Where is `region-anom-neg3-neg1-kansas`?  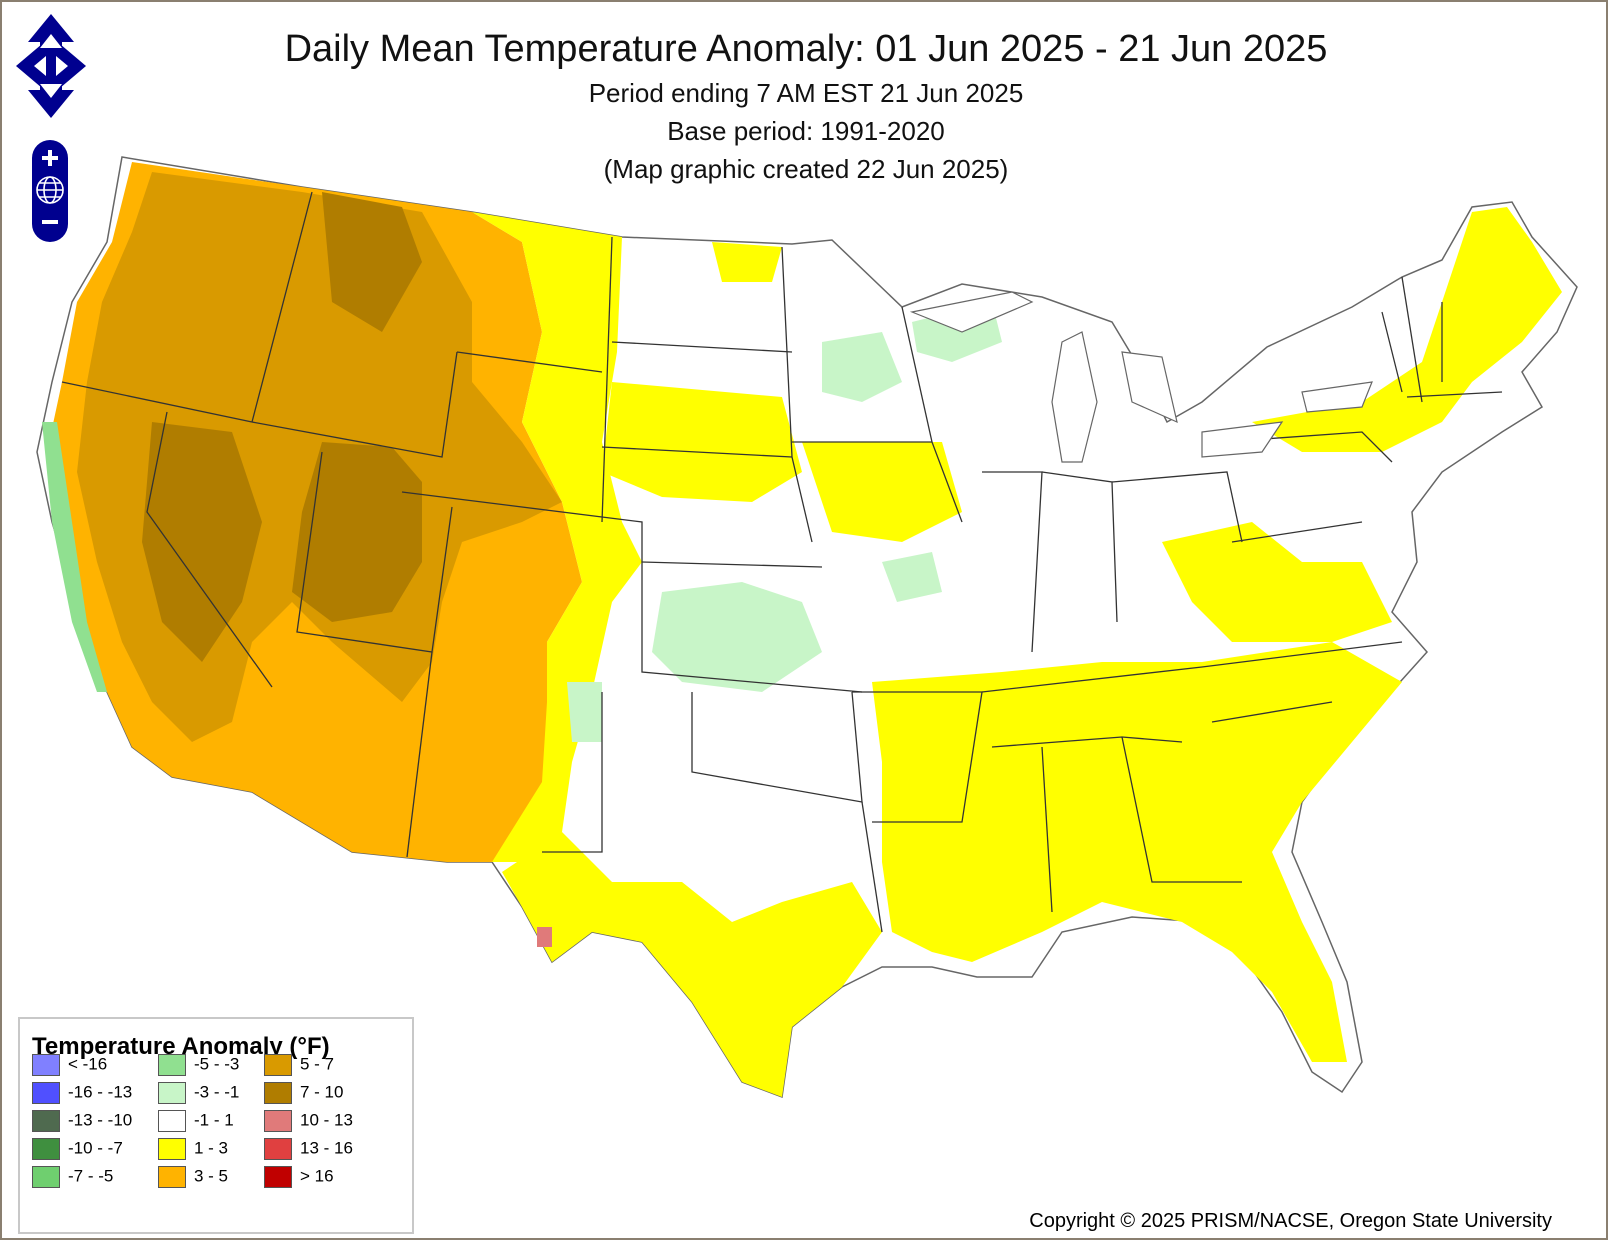 region-anom-neg3-neg1-kansas is located at coordinates (737, 637).